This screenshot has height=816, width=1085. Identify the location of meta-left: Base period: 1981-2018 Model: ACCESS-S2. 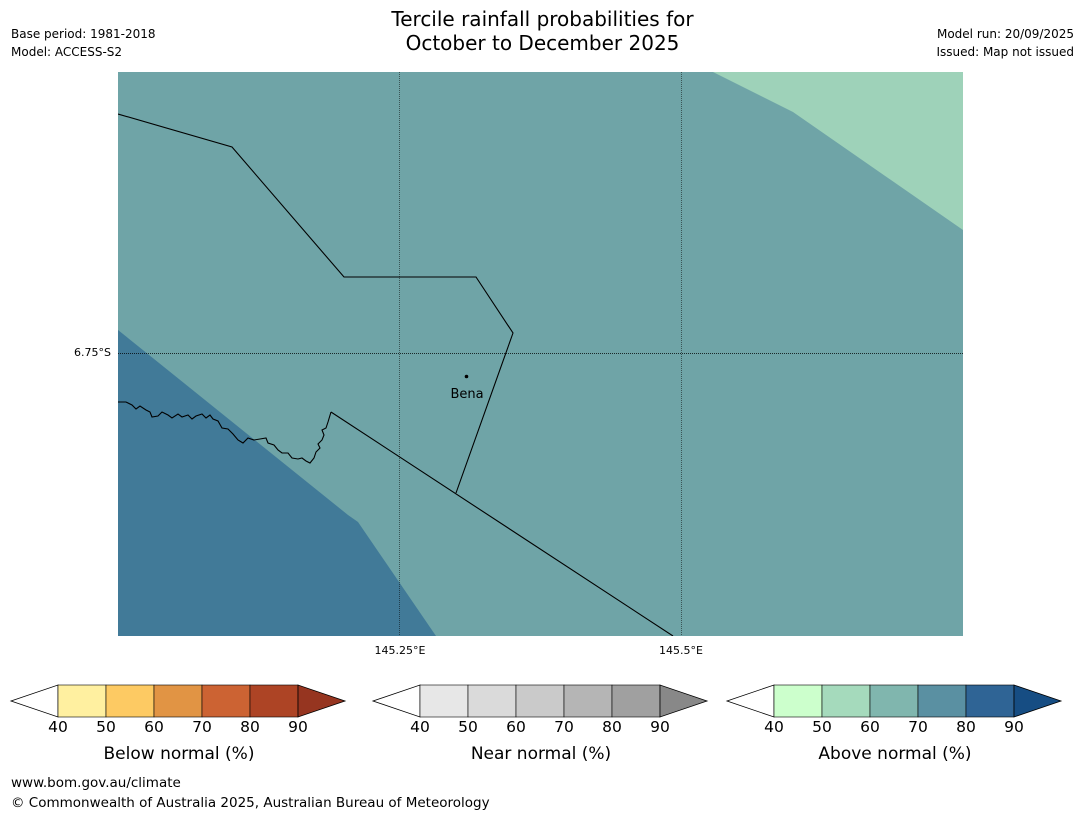
(83, 43).